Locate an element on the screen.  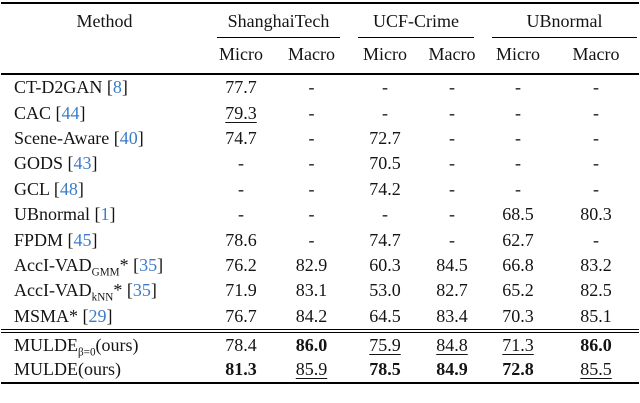
value-cell: 79.3 is located at coordinates (241, 112).